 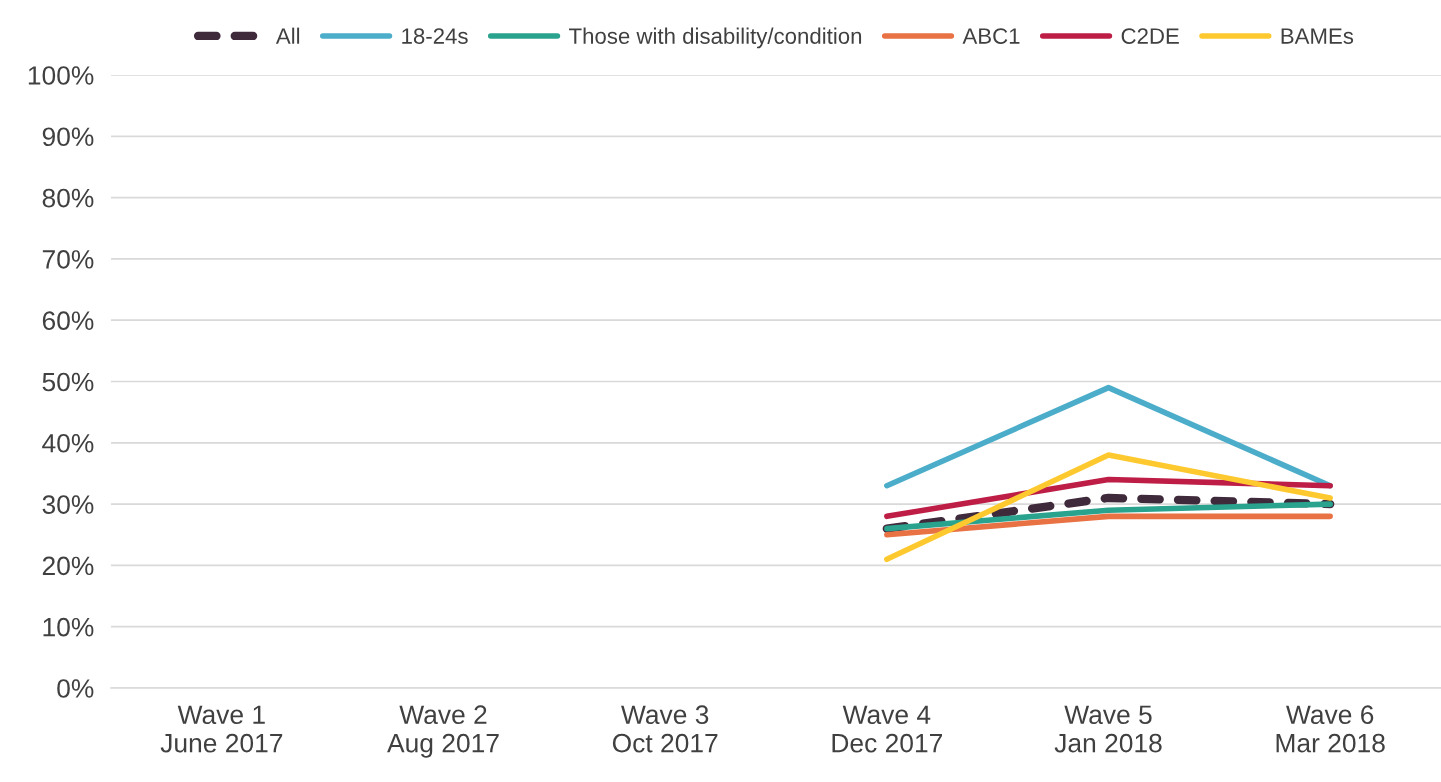 What do you see at coordinates (68, 321) in the screenshot?
I see `y-tick-label: 60%` at bounding box center [68, 321].